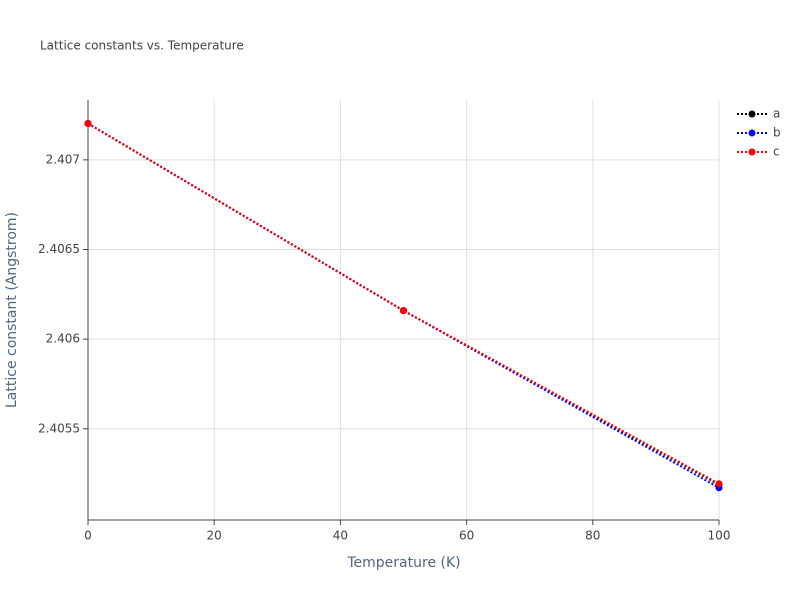 Image resolution: width=800 pixels, height=600 pixels. Describe the element at coordinates (142, 46) in the screenshot. I see `chart-title: Lattice constants vs. Temperature` at that location.